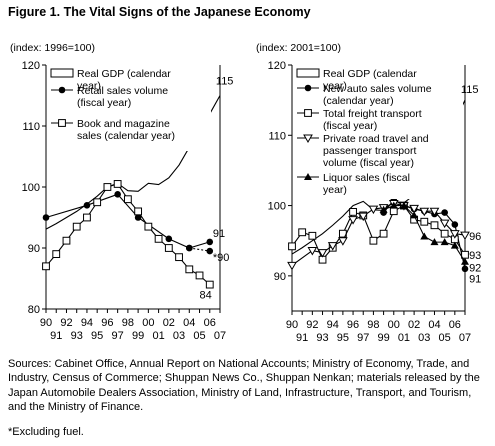 The image size is (495, 446). Describe the element at coordinates (46, 432) in the screenshot. I see `footnote: *Excluding fuel.` at that location.